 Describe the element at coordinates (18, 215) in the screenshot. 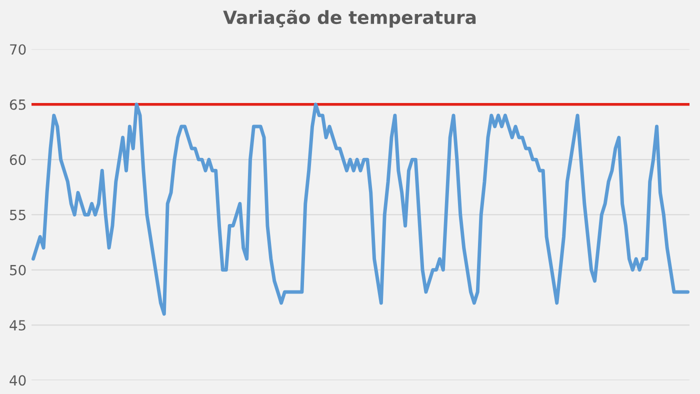

I see `y-tick-label: 55` at that location.